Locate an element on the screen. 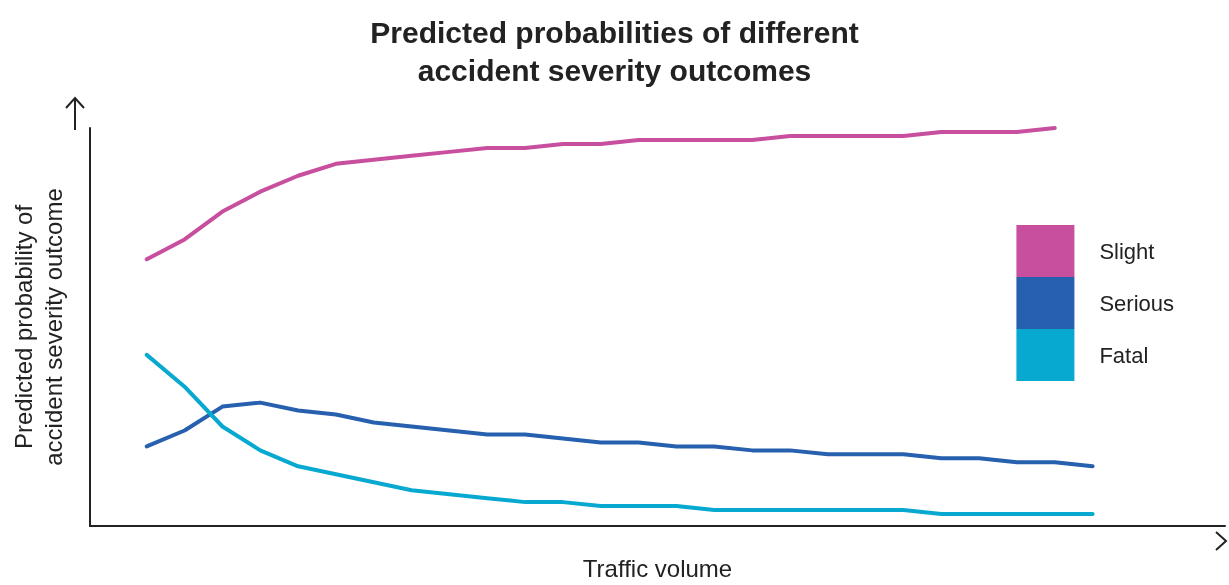  legend-label: Fatal is located at coordinates (1124, 355).